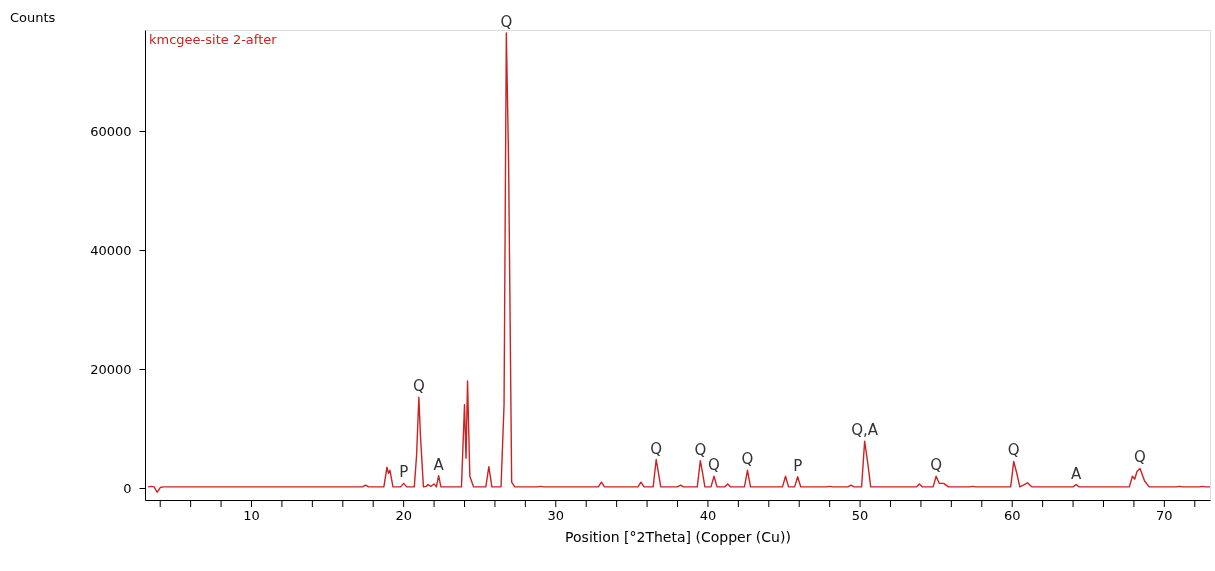 This screenshot has width=1215, height=571. What do you see at coordinates (708, 515) in the screenshot?
I see `x-tick-label: 40` at bounding box center [708, 515].